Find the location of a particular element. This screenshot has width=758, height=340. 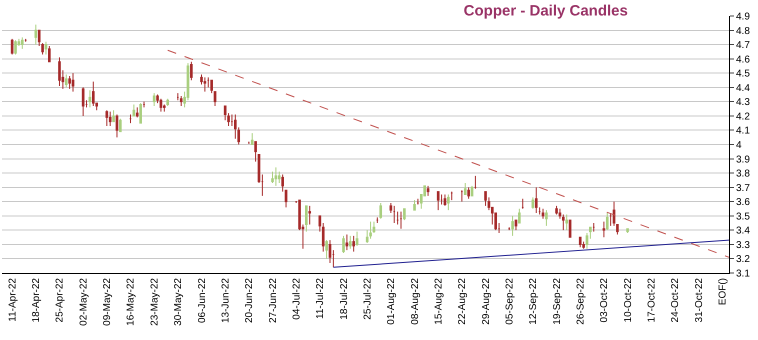

x-tick-label: 18-Apr-22 is located at coordinates (36, 300).